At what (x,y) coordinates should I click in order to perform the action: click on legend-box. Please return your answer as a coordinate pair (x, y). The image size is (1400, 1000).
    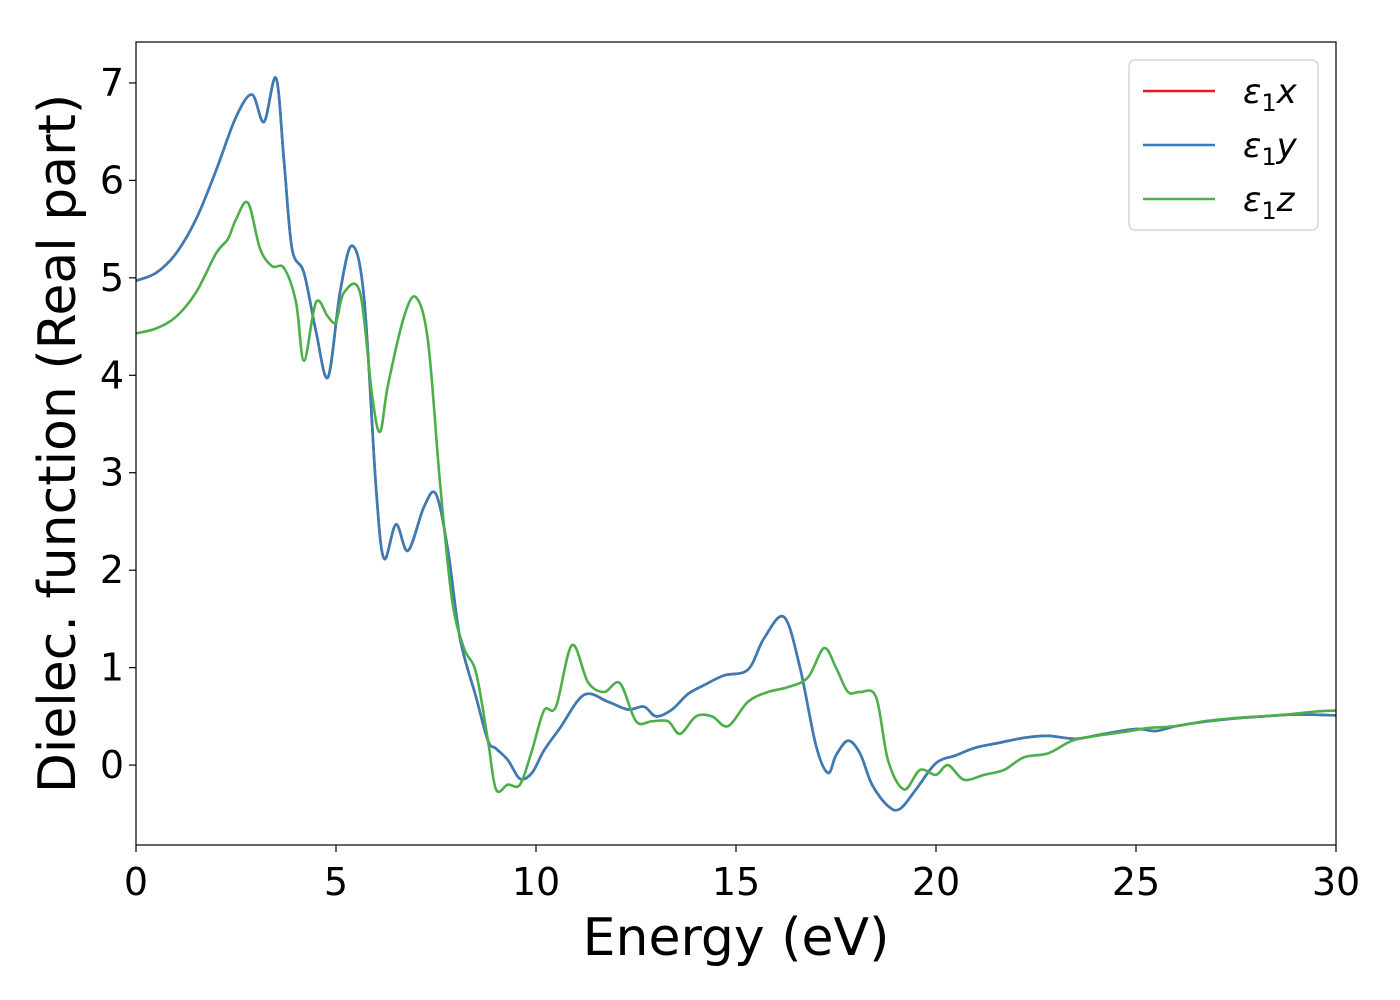
    Looking at the image, I should click on (1223, 145).